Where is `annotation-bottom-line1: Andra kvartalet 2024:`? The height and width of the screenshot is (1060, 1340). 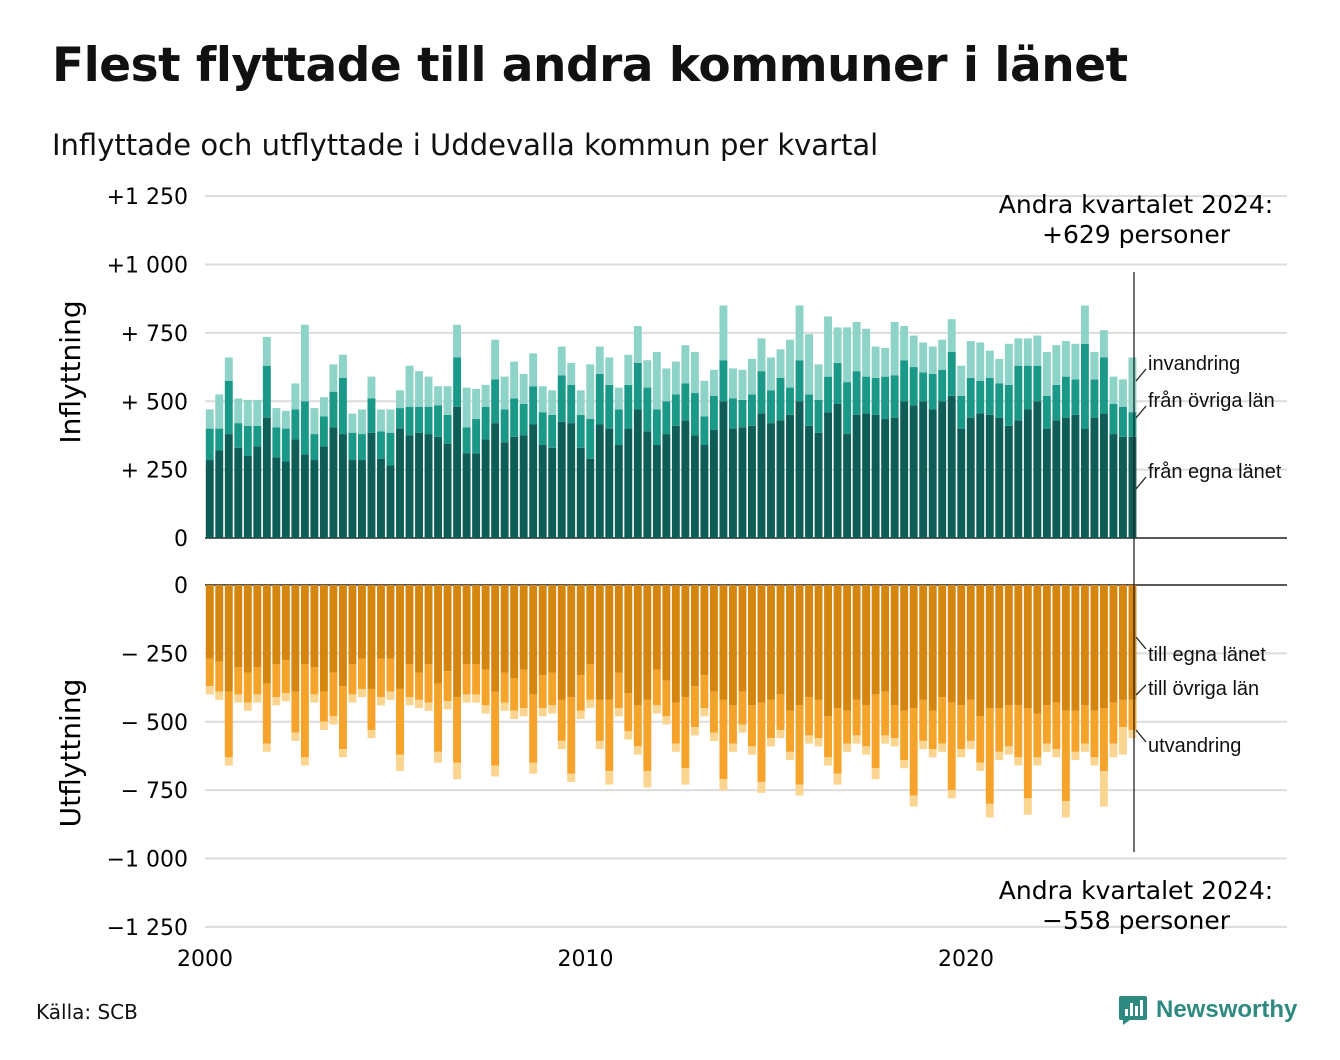
annotation-bottom-line1: Andra kvartalet 2024: is located at coordinates (1136, 890).